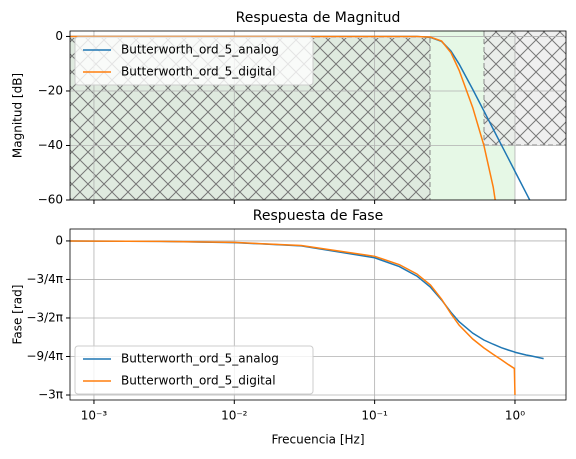 This screenshot has width=576, height=459. I want to click on x-tick-label: 10⁰, so click(515, 416).